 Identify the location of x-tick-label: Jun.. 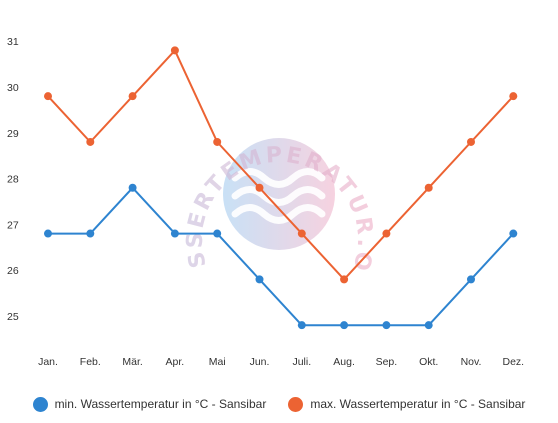
(260, 362).